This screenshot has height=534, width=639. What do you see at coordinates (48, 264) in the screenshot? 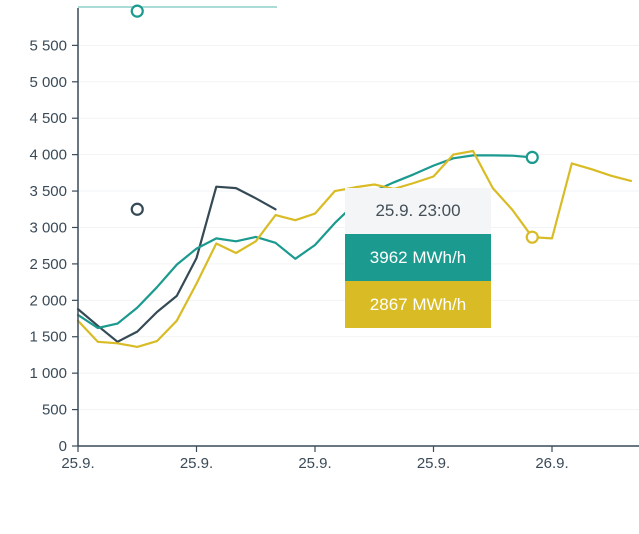
I see `y-tick-label: 2 500` at bounding box center [48, 264].